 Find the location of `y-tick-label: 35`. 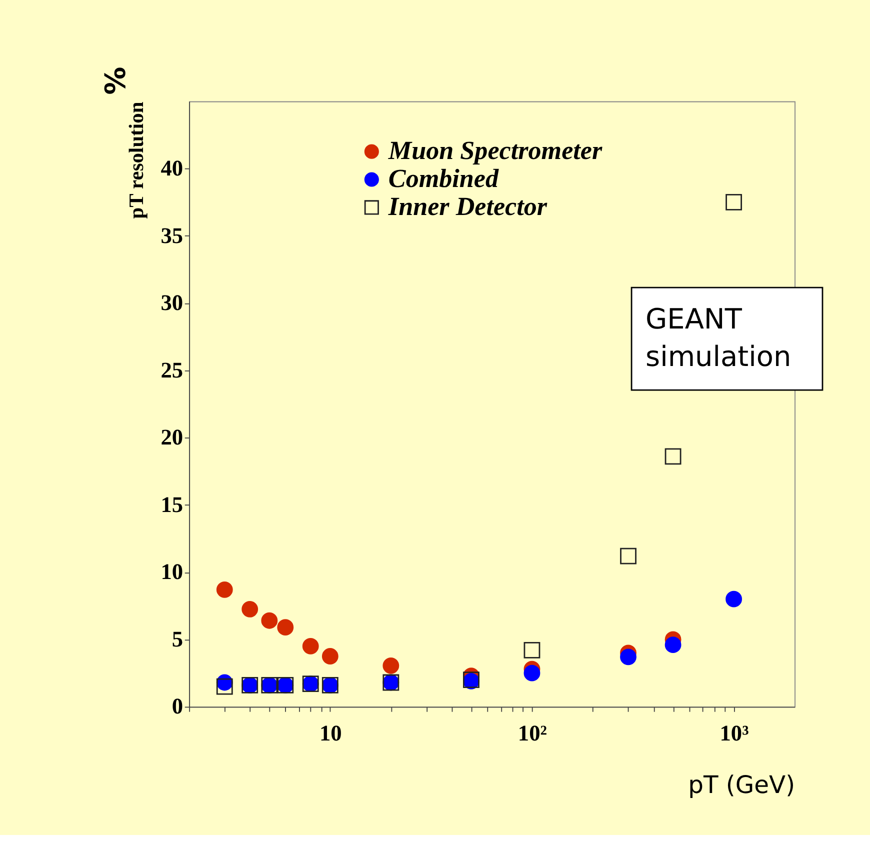

y-tick-label: 35 is located at coordinates (172, 235).